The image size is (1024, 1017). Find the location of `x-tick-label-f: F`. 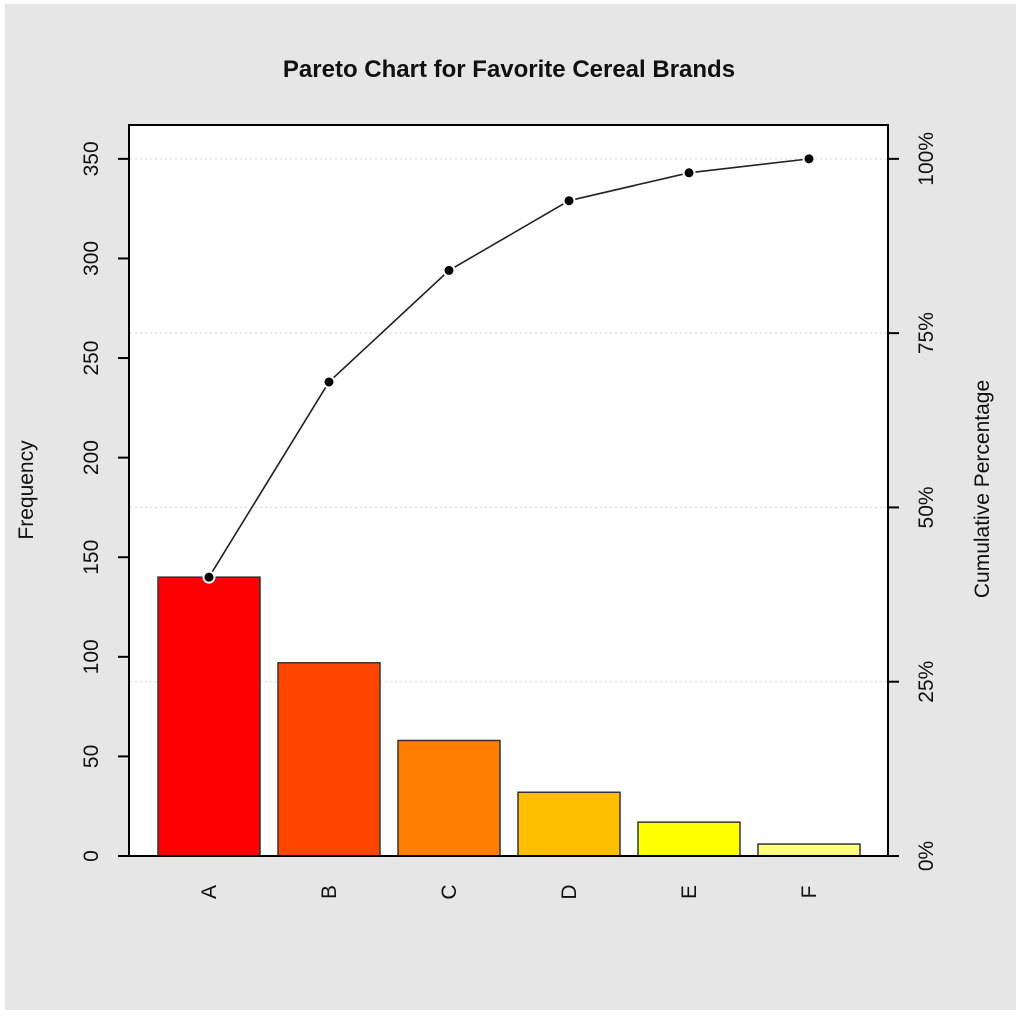

x-tick-label-f: F is located at coordinates (809, 892).